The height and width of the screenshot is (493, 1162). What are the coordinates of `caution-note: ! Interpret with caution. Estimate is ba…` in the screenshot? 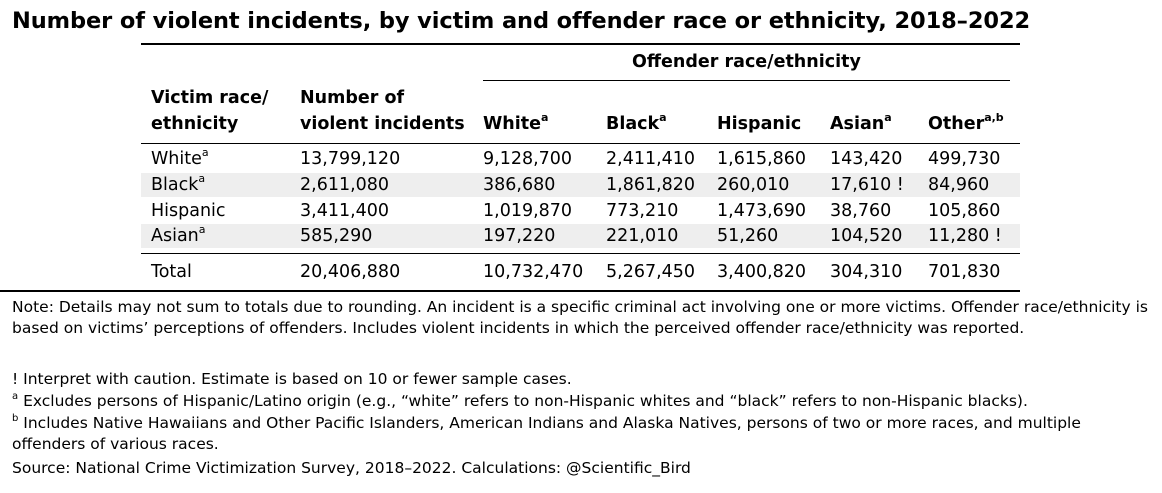 It's located at (292, 379).